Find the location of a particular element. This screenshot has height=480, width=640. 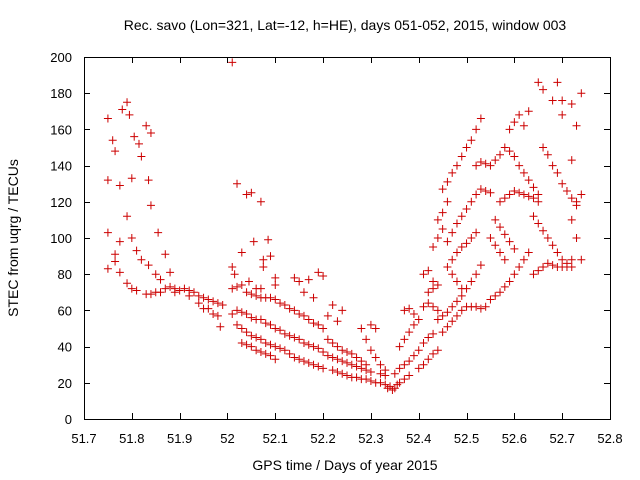

x-tick-label: 52.3 is located at coordinates (370, 438).